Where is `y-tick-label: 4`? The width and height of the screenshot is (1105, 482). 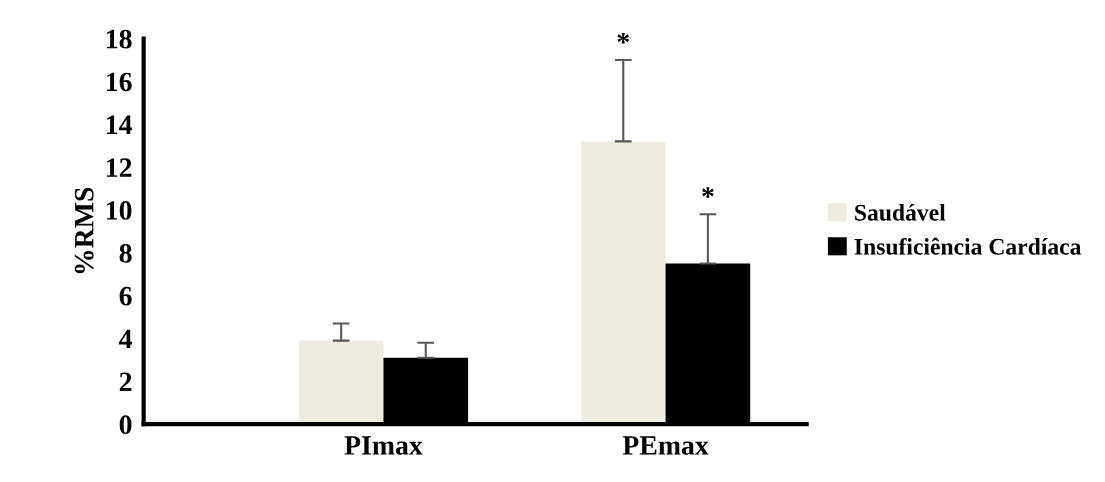
y-tick-label: 4 is located at coordinates (126, 339).